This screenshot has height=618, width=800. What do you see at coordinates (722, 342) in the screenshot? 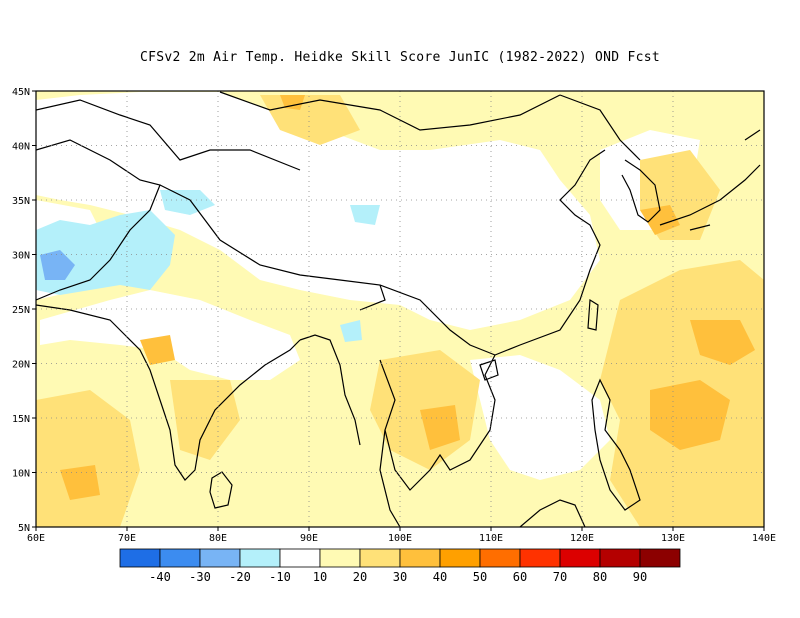
I see `orange-patch-pacific2` at bounding box center [722, 342].